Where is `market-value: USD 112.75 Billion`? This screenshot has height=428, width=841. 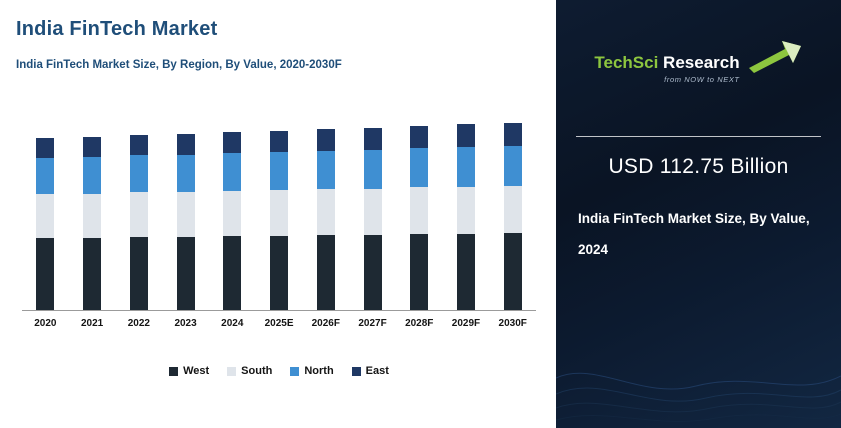
market-value: USD 112.75 Billion is located at coordinates (698, 166).